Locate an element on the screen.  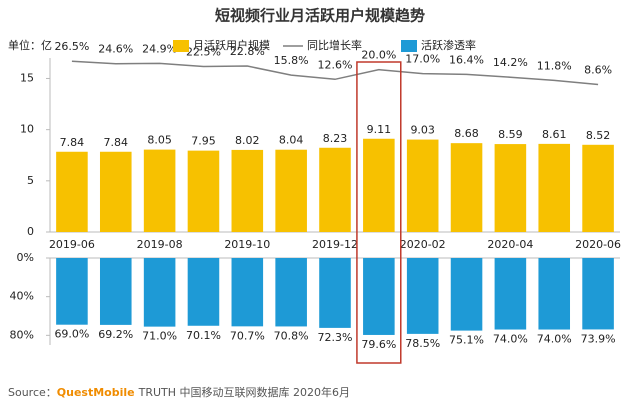
value-label: 8.61 is located at coordinates (554, 134).